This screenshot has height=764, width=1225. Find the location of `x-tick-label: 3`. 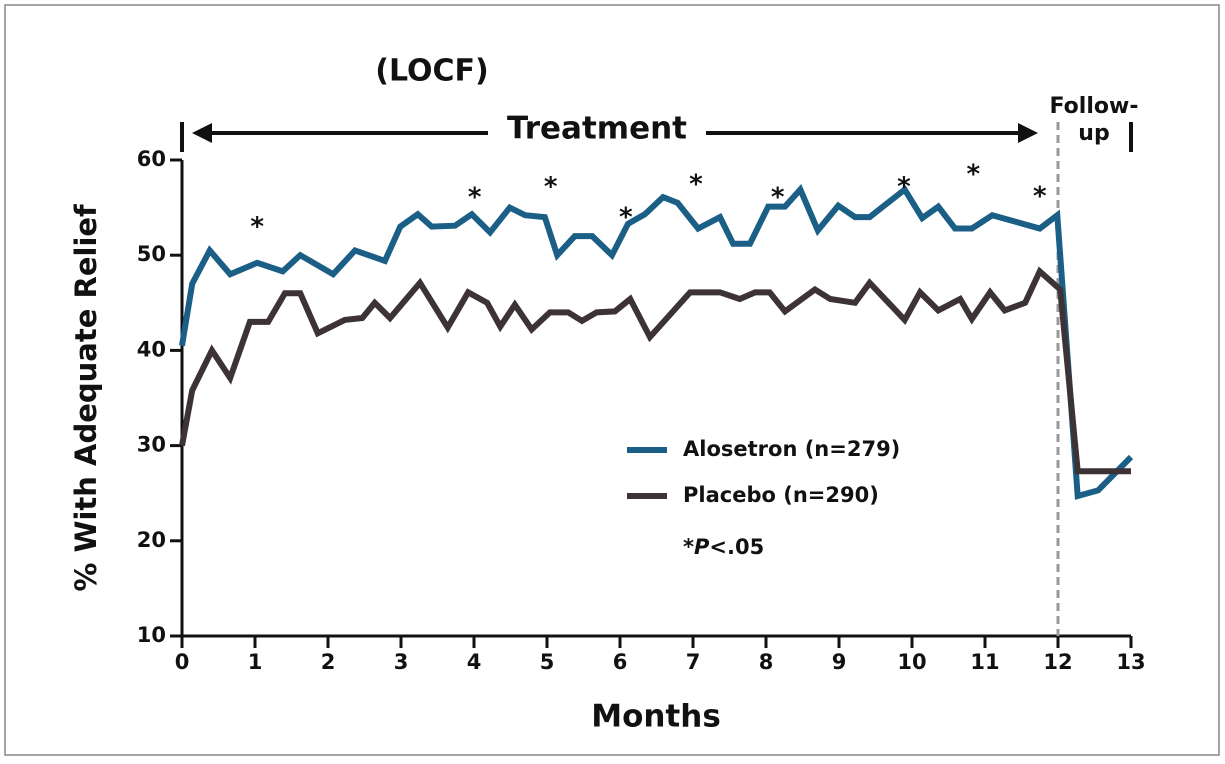

x-tick-label: 3 is located at coordinates (401, 662).